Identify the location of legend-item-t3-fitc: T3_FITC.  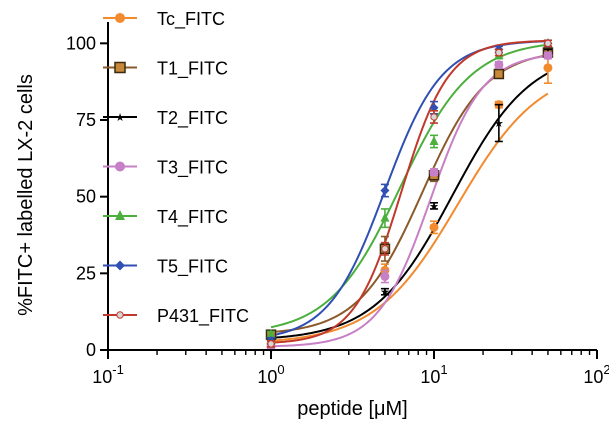
(165, 168).